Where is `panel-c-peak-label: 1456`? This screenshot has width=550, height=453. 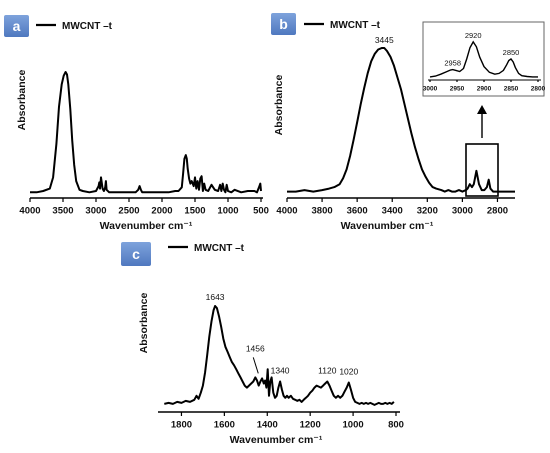 panel-c-peak-label: 1456 is located at coordinates (255, 348).